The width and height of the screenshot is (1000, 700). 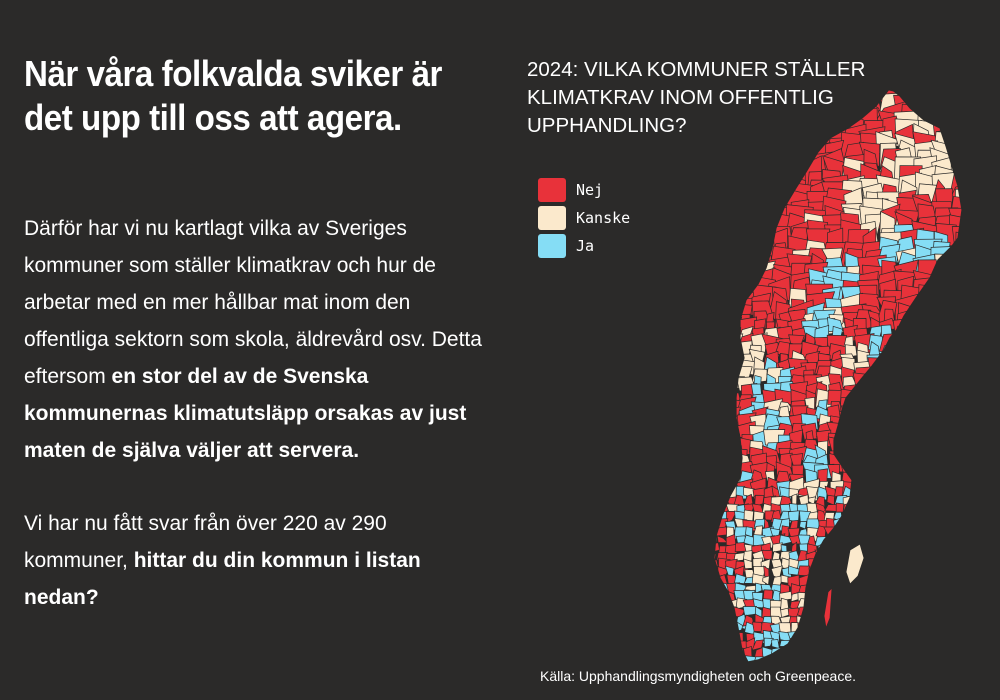 What do you see at coordinates (552, 218) in the screenshot?
I see `legend-swatch-kanske` at bounding box center [552, 218].